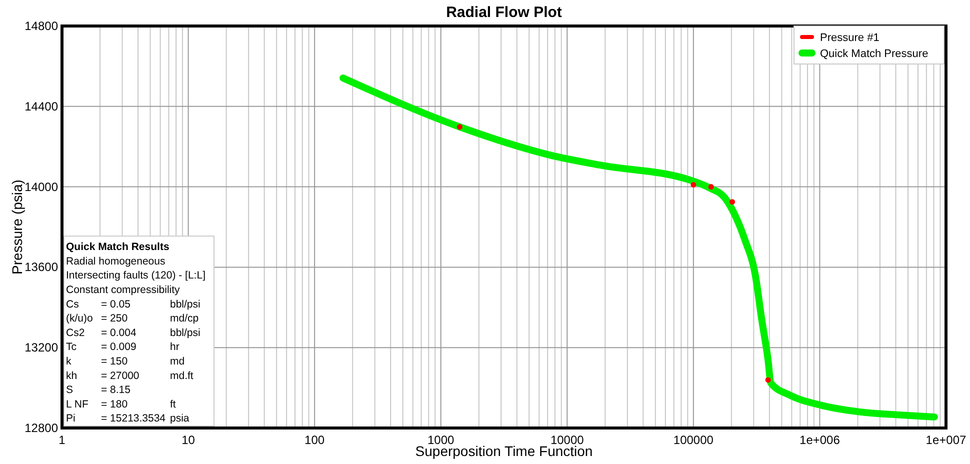 This screenshot has width=970, height=464. I want to click on y-tick-label: 14400, so click(41, 106).